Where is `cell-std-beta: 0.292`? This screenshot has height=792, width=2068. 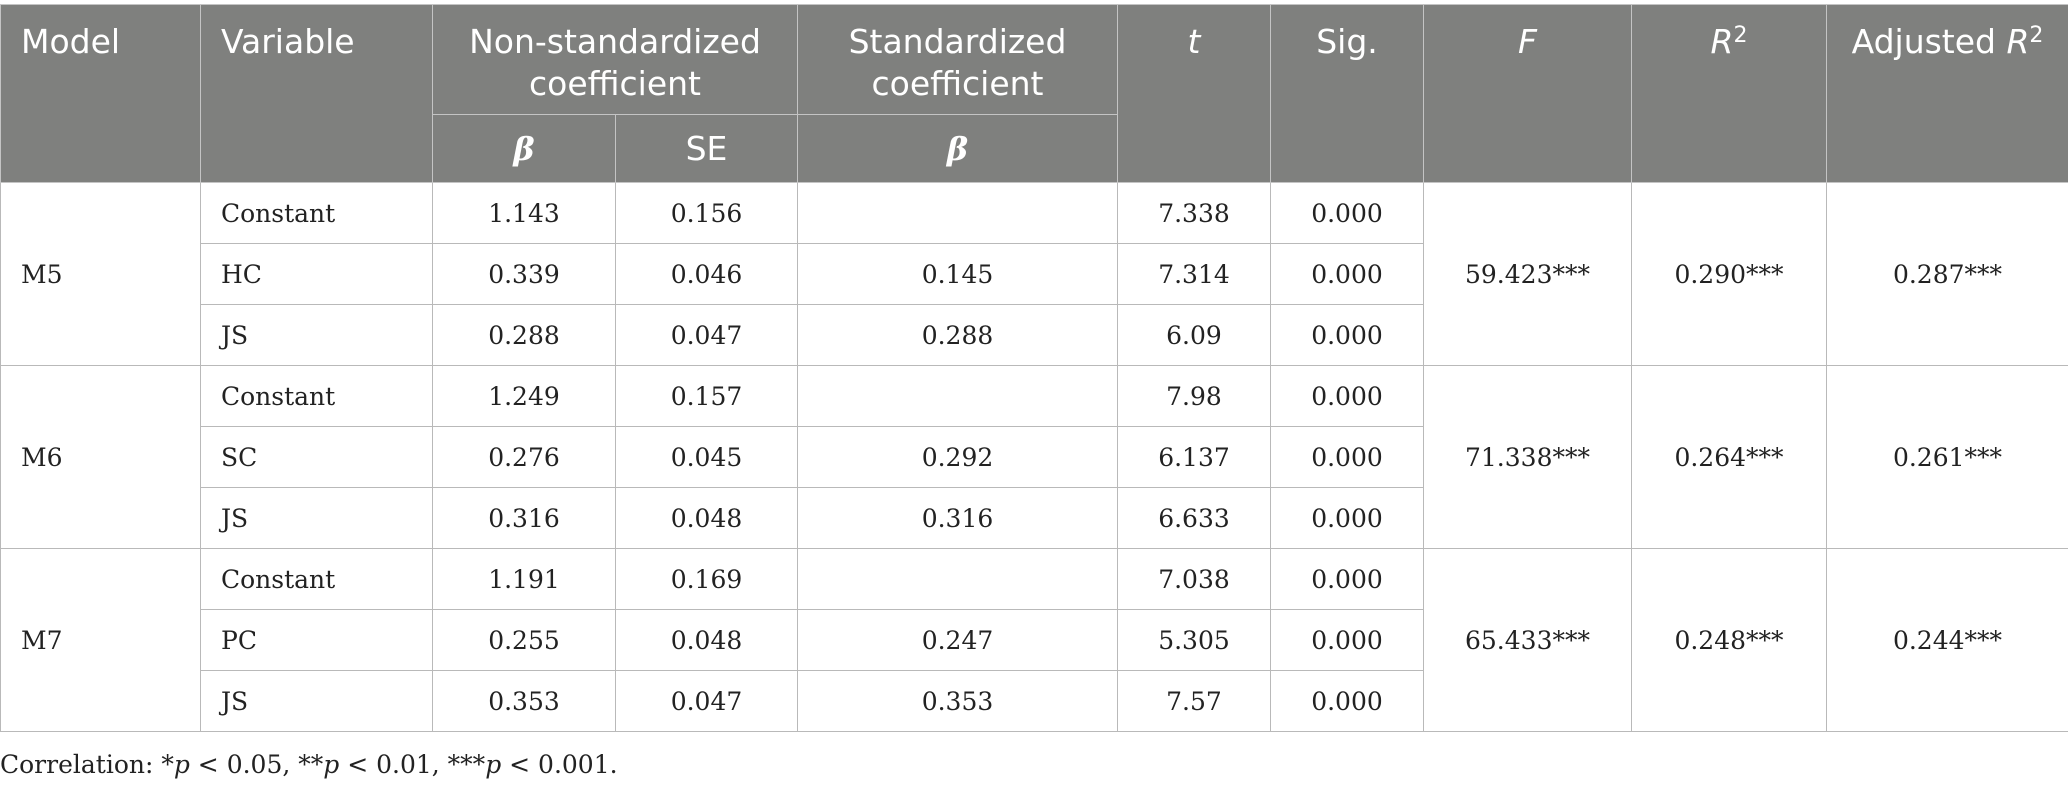
cell-std-beta: 0.292 is located at coordinates (957, 457).